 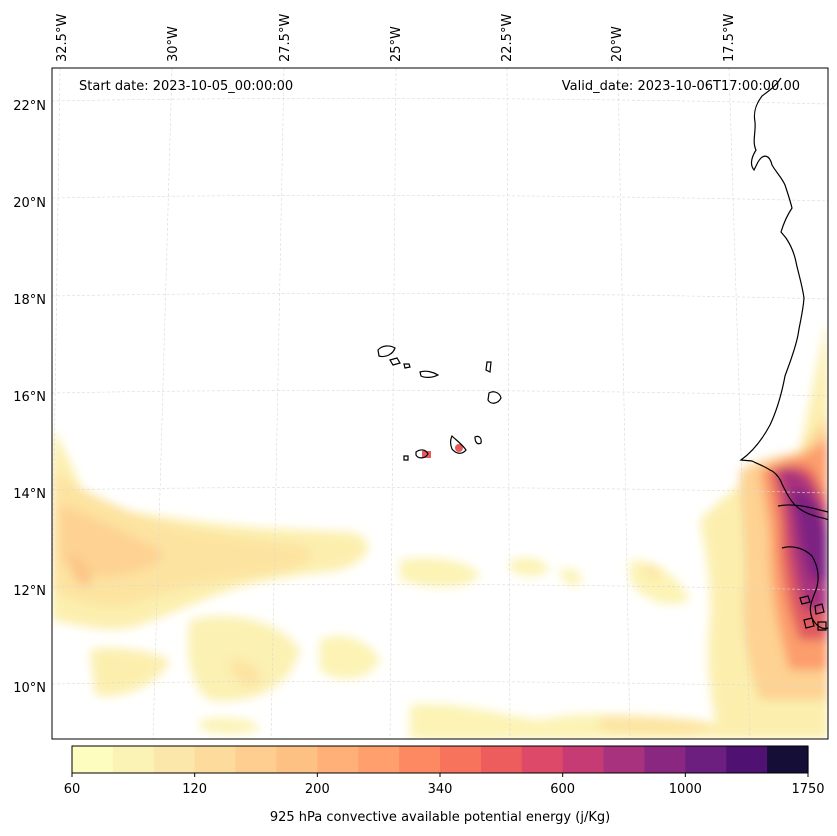 I want to click on santo-antao, so click(x=386, y=351).